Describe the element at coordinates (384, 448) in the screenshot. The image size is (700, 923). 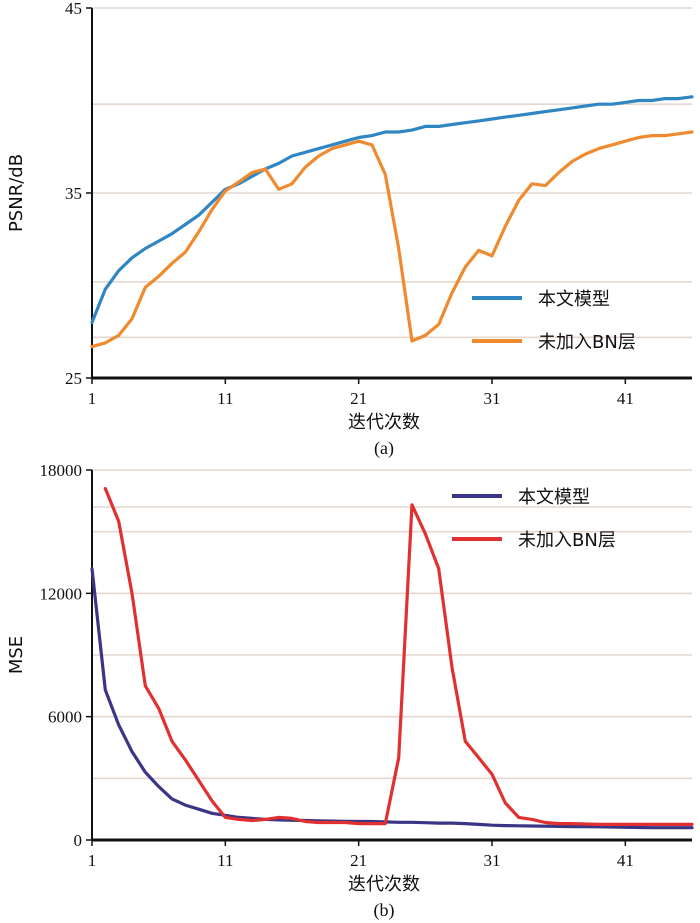
I see `panel-caption: (a)` at that location.